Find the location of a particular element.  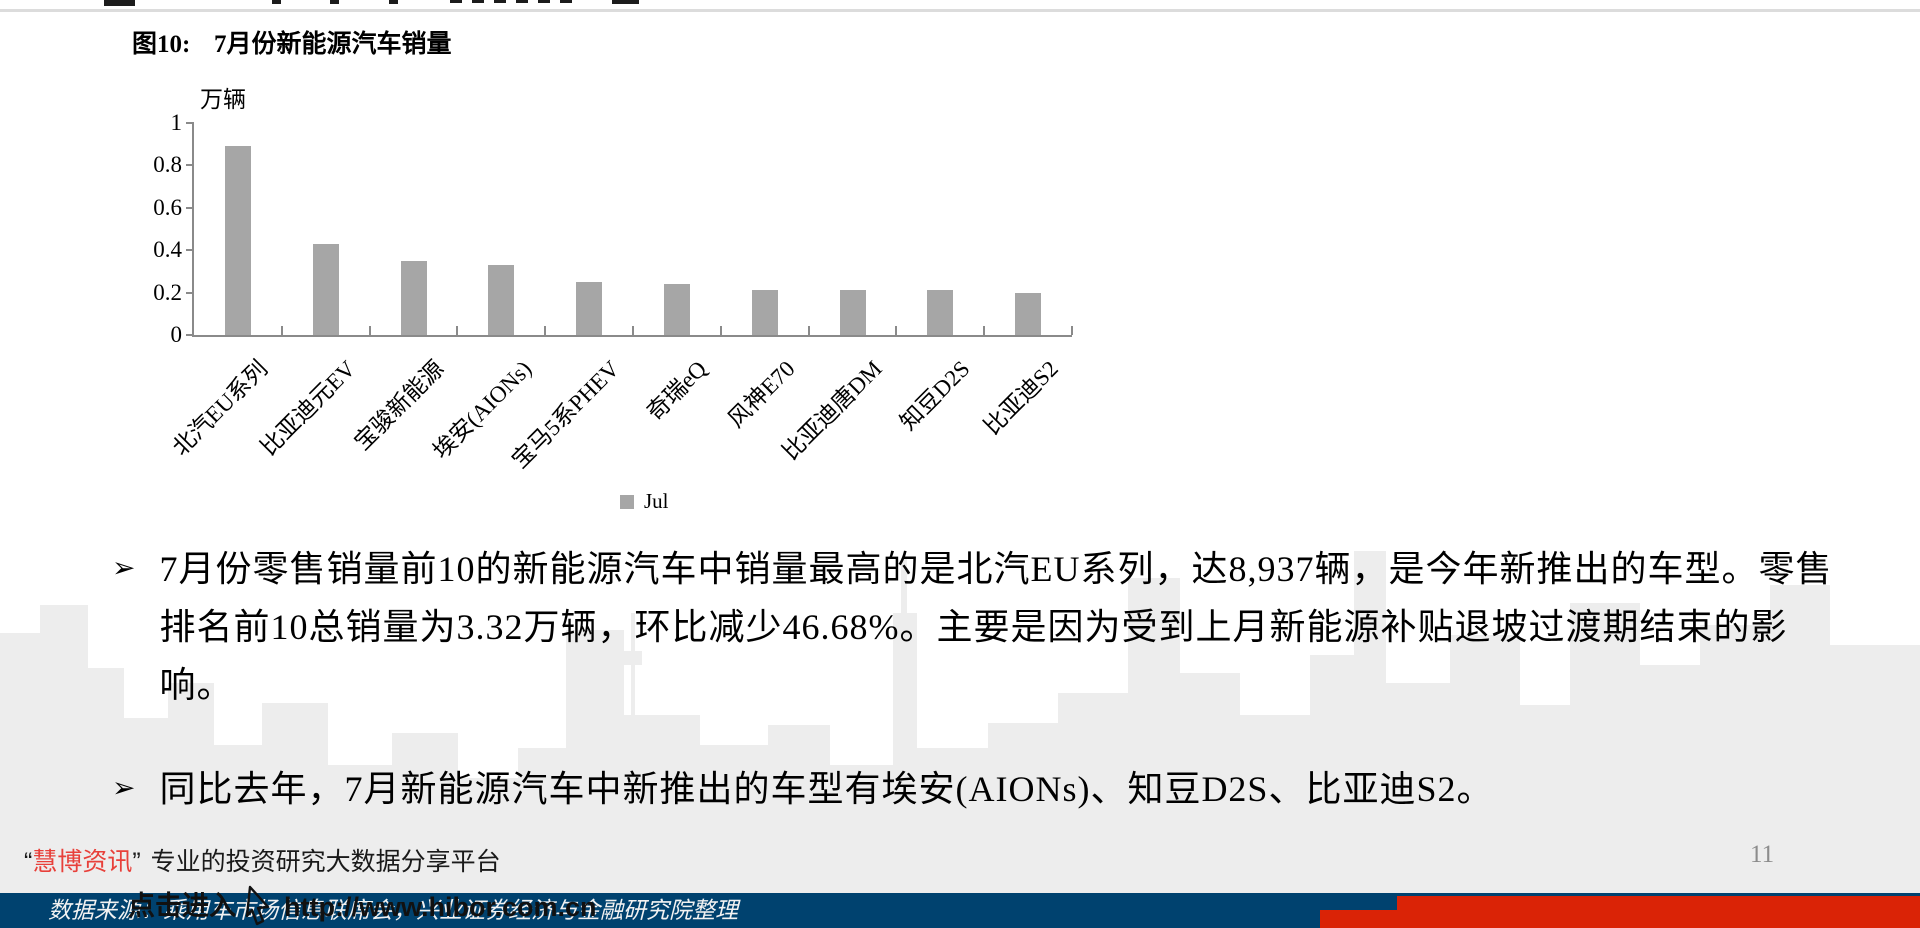

x-axis-label-text: 比亚迪S2 is located at coordinates (1021, 397).